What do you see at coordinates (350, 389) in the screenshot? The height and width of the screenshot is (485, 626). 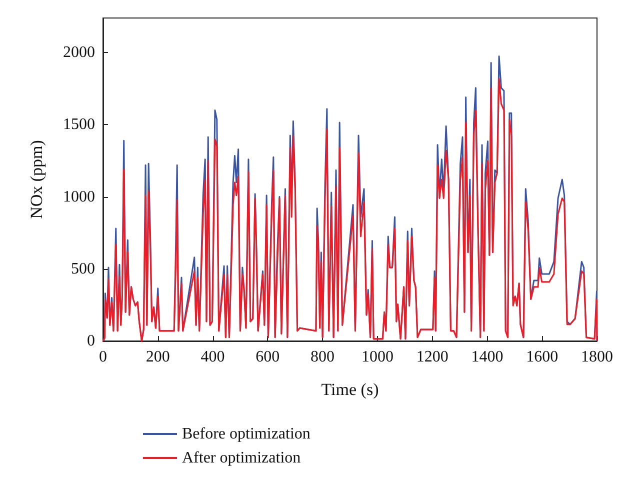 I see `x-axis-title: Time (s)` at bounding box center [350, 389].